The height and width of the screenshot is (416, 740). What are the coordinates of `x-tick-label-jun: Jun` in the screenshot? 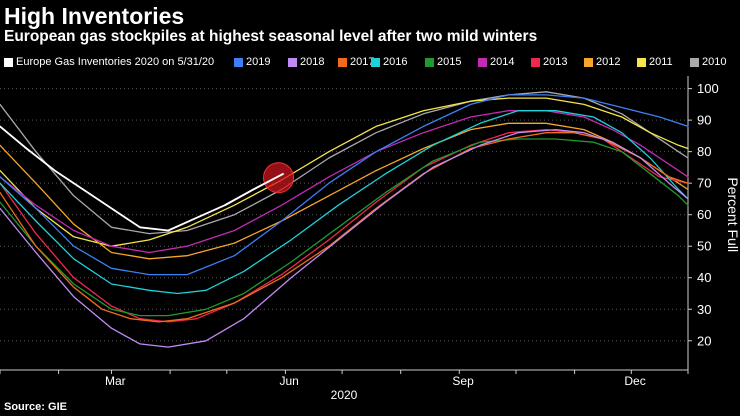 It's located at (289, 381).